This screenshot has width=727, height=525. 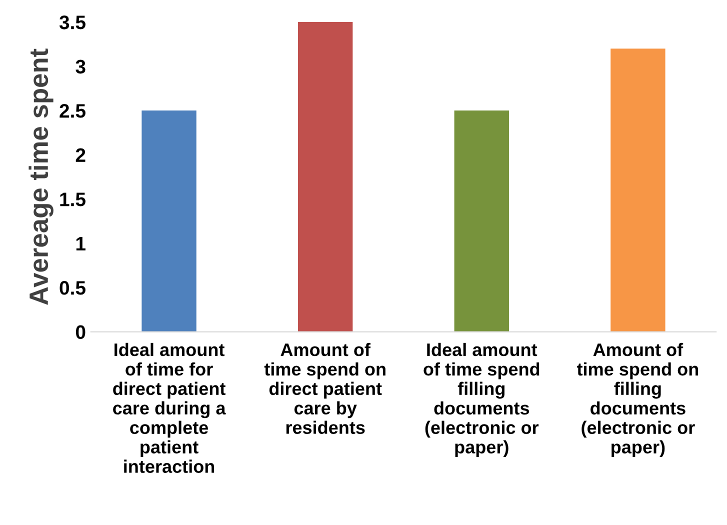 What do you see at coordinates (73, 199) in the screenshot?
I see `y-tick-label: 1.5` at bounding box center [73, 199].